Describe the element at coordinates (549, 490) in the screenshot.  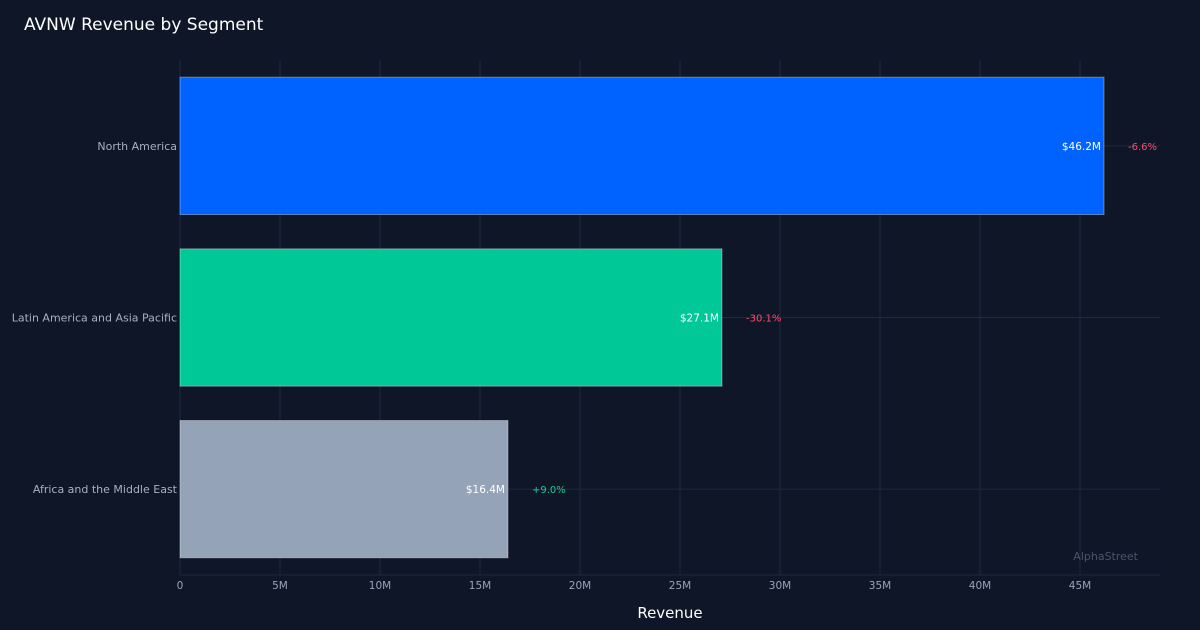
I see `change-label: +9.0%` at that location.